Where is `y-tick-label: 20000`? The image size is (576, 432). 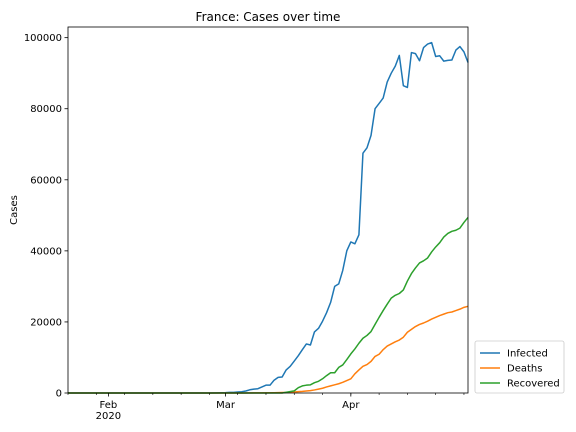 y-tick-label: 20000 is located at coordinates (46, 322).